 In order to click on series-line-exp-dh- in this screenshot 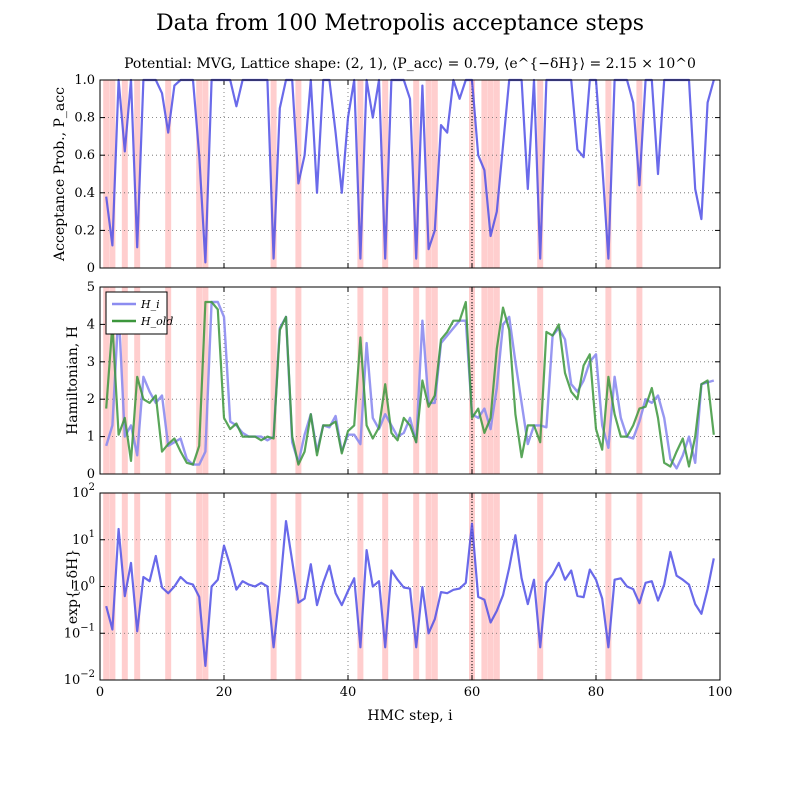, I will do `click(410, 593)`.